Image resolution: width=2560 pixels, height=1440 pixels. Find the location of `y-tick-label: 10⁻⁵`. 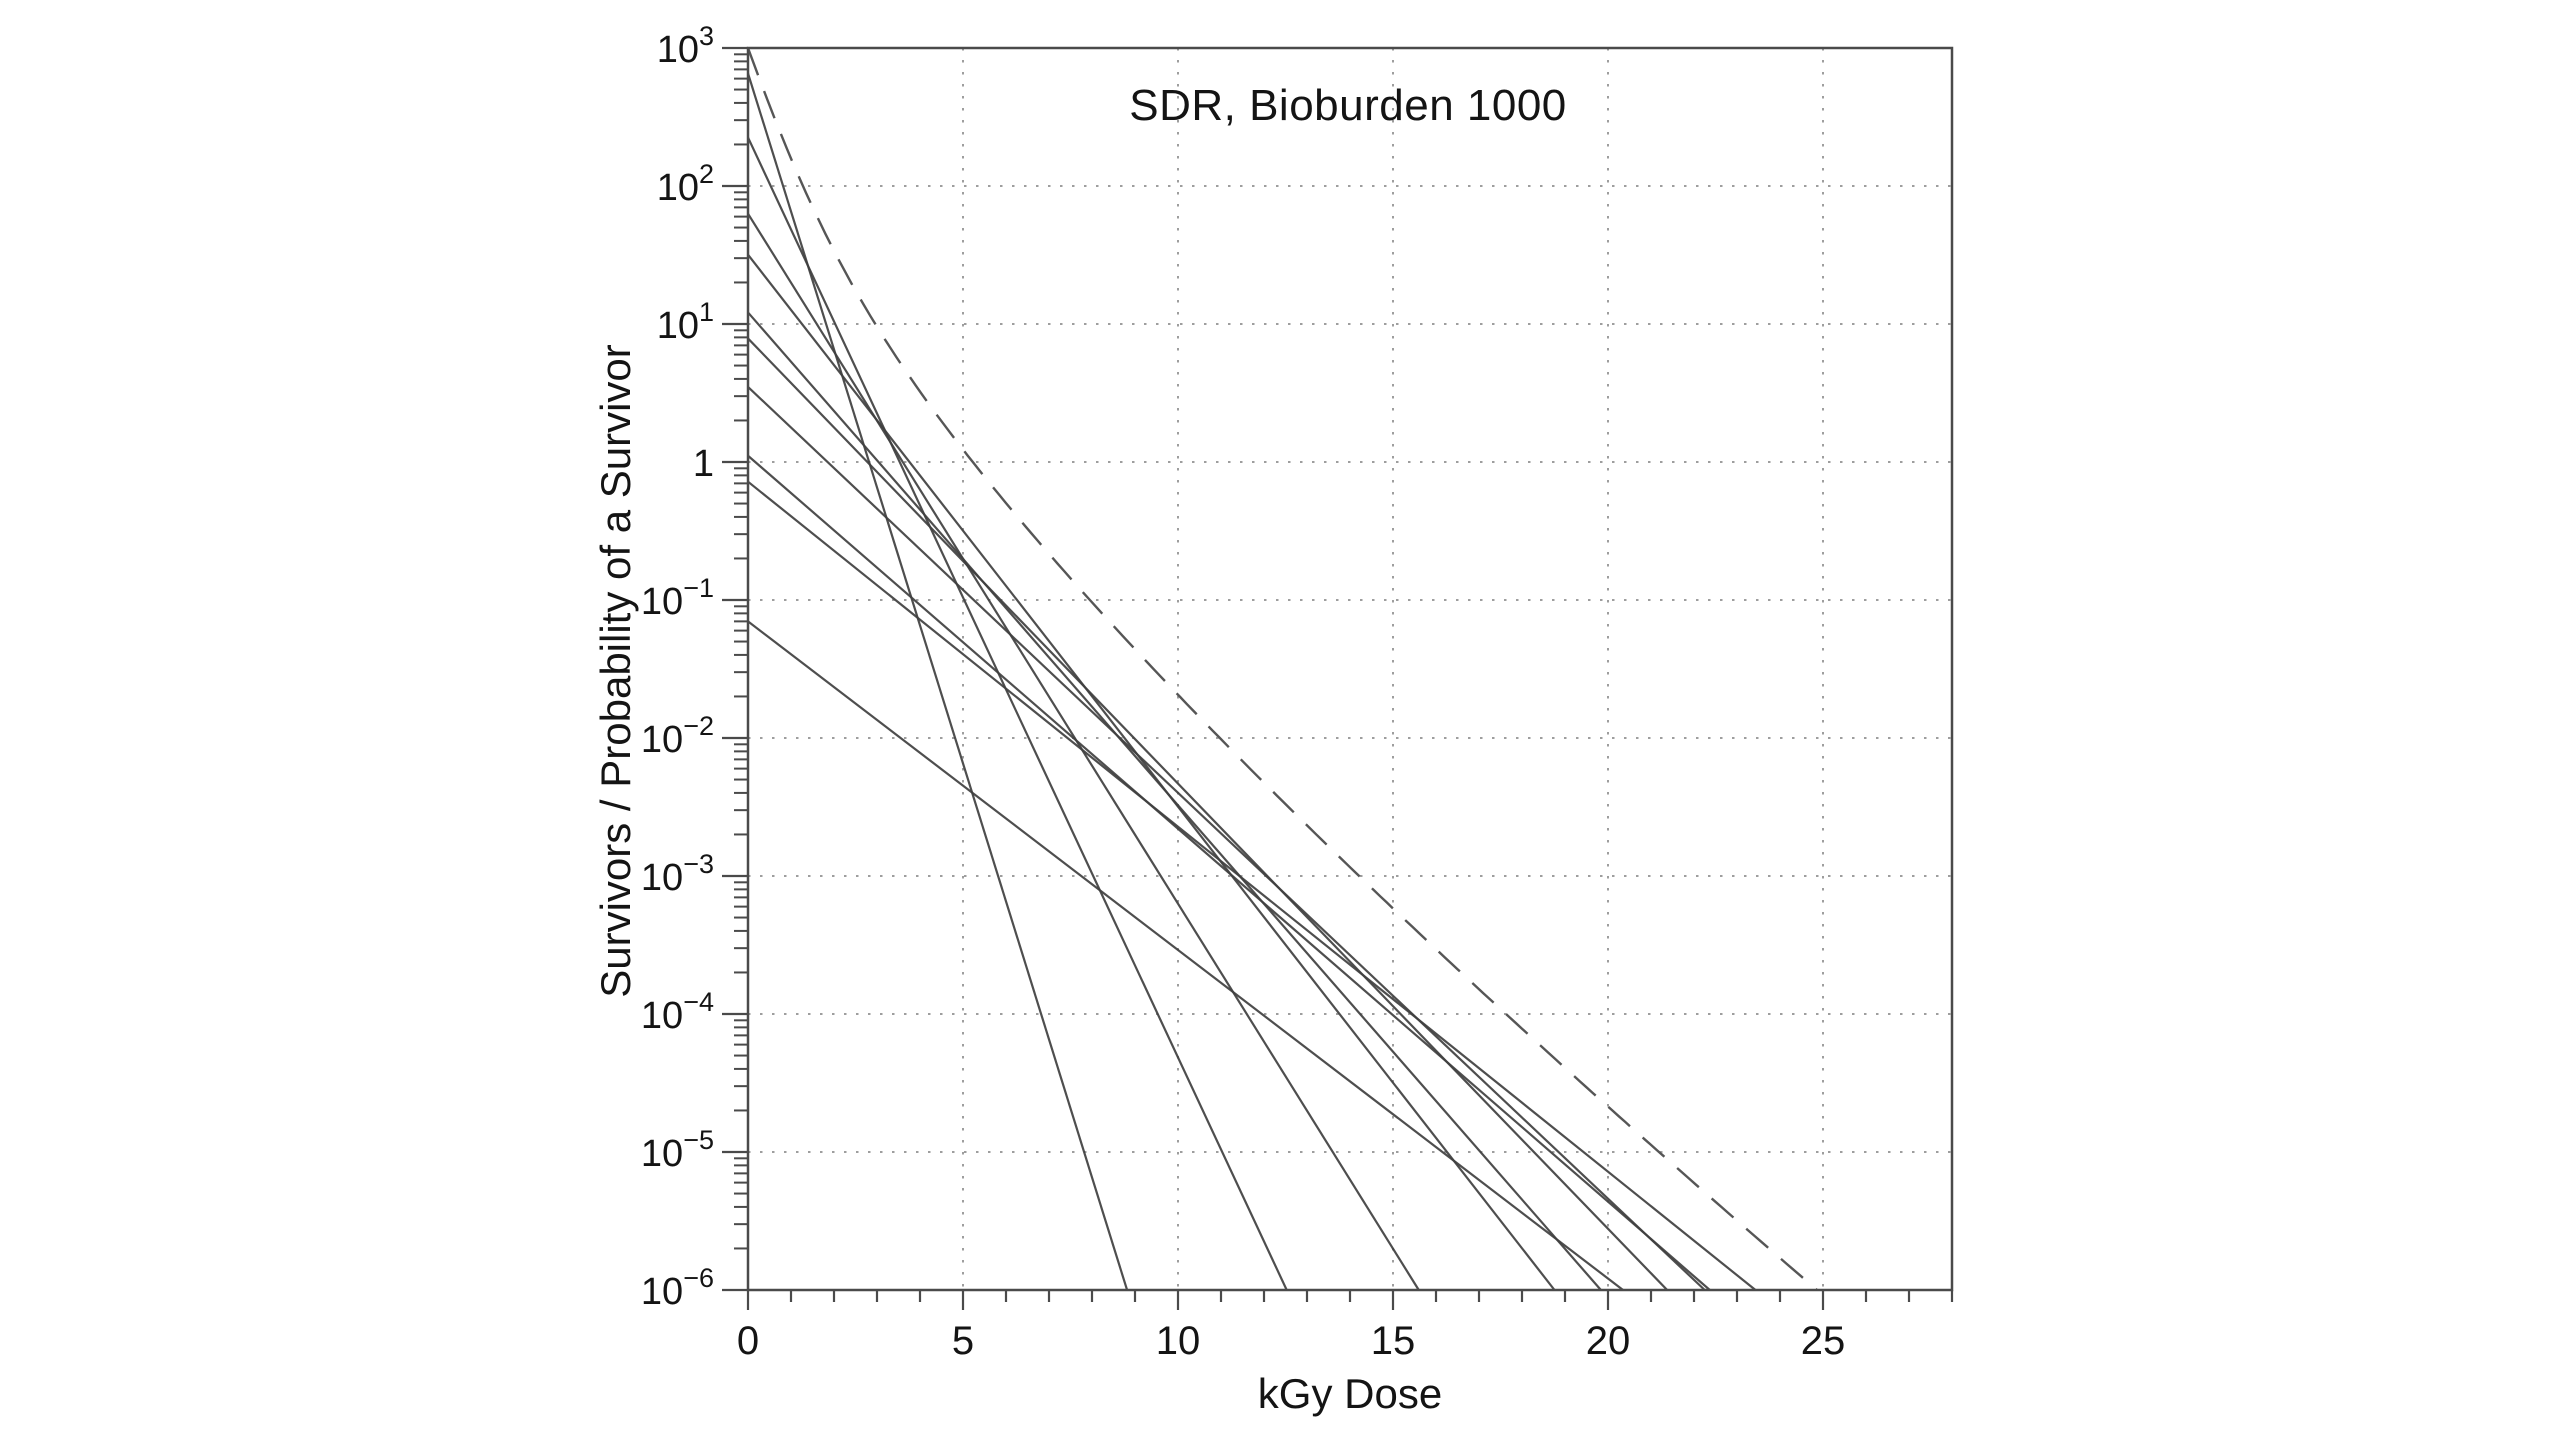

y-tick-label: 10⁻⁵ is located at coordinates (677, 1150).